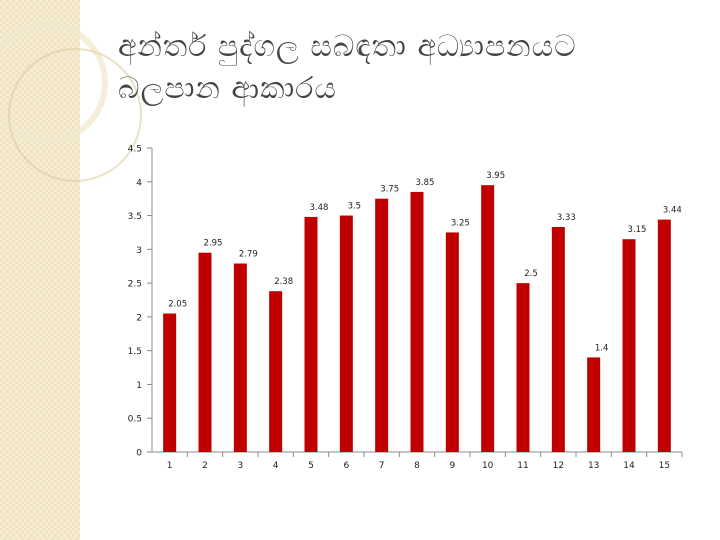 The image size is (720, 540). I want to click on x-tick-label: 1, so click(170, 466).